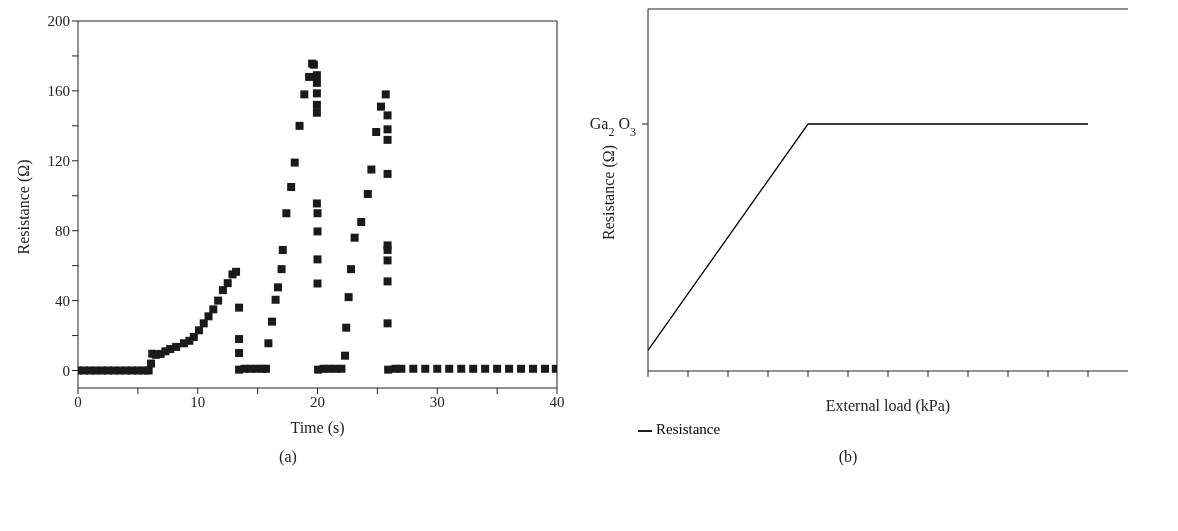  I want to click on y-tick-label: 200, so click(58, 21).